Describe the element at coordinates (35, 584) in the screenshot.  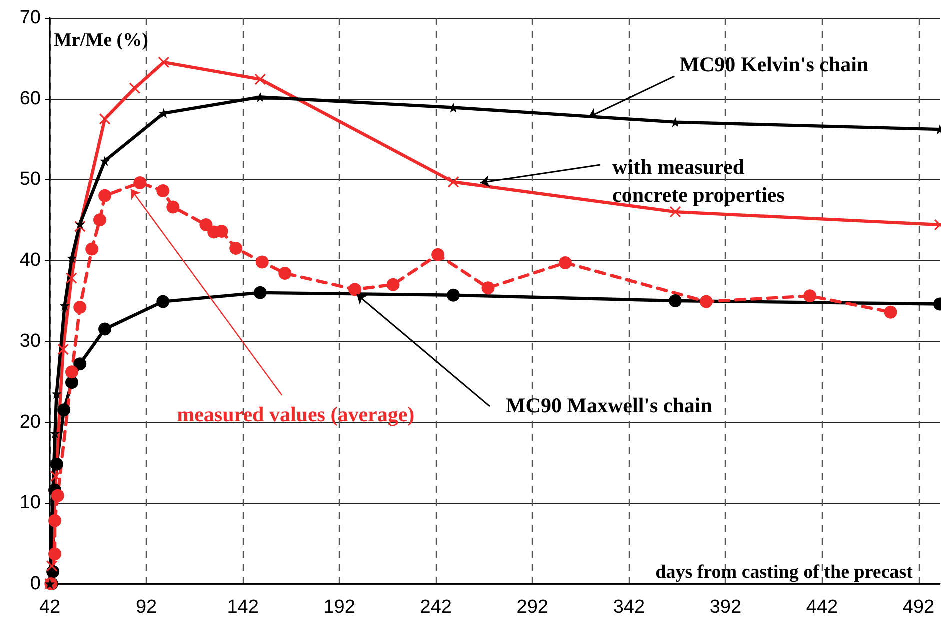
I see `y-tick-label: 0` at that location.